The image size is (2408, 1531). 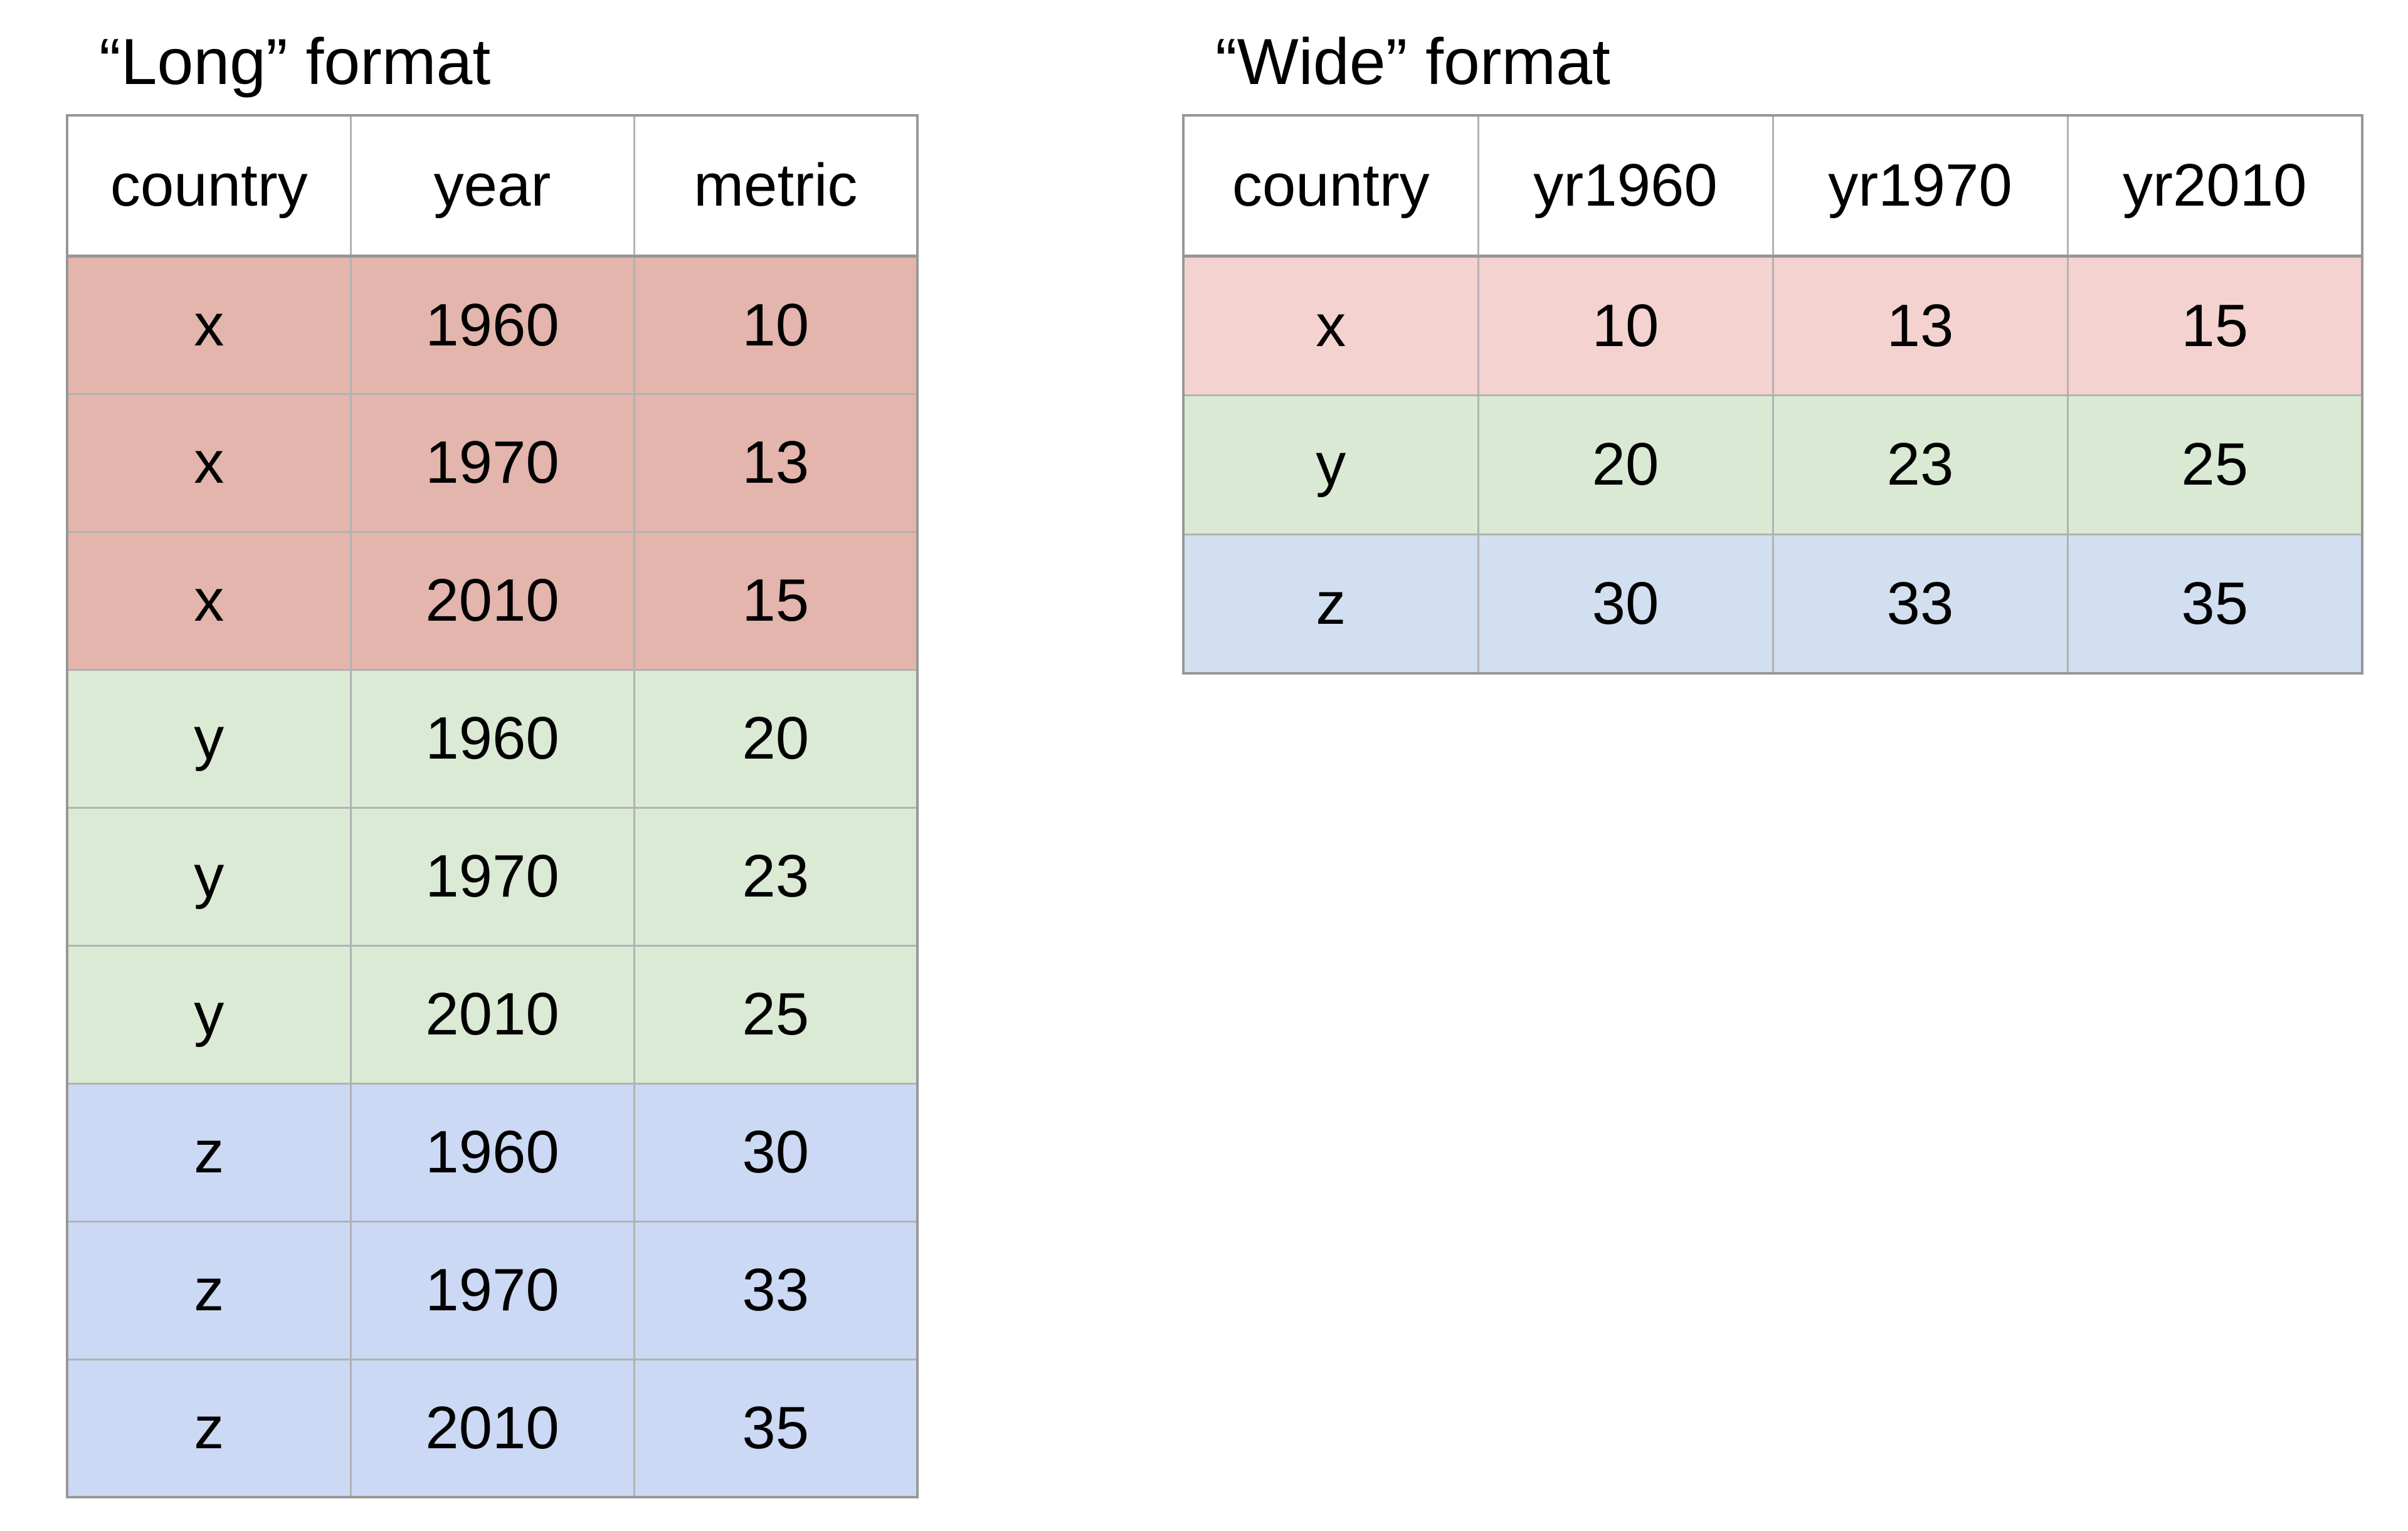 I want to click on wide-header-country: country, so click(x=1330, y=186).